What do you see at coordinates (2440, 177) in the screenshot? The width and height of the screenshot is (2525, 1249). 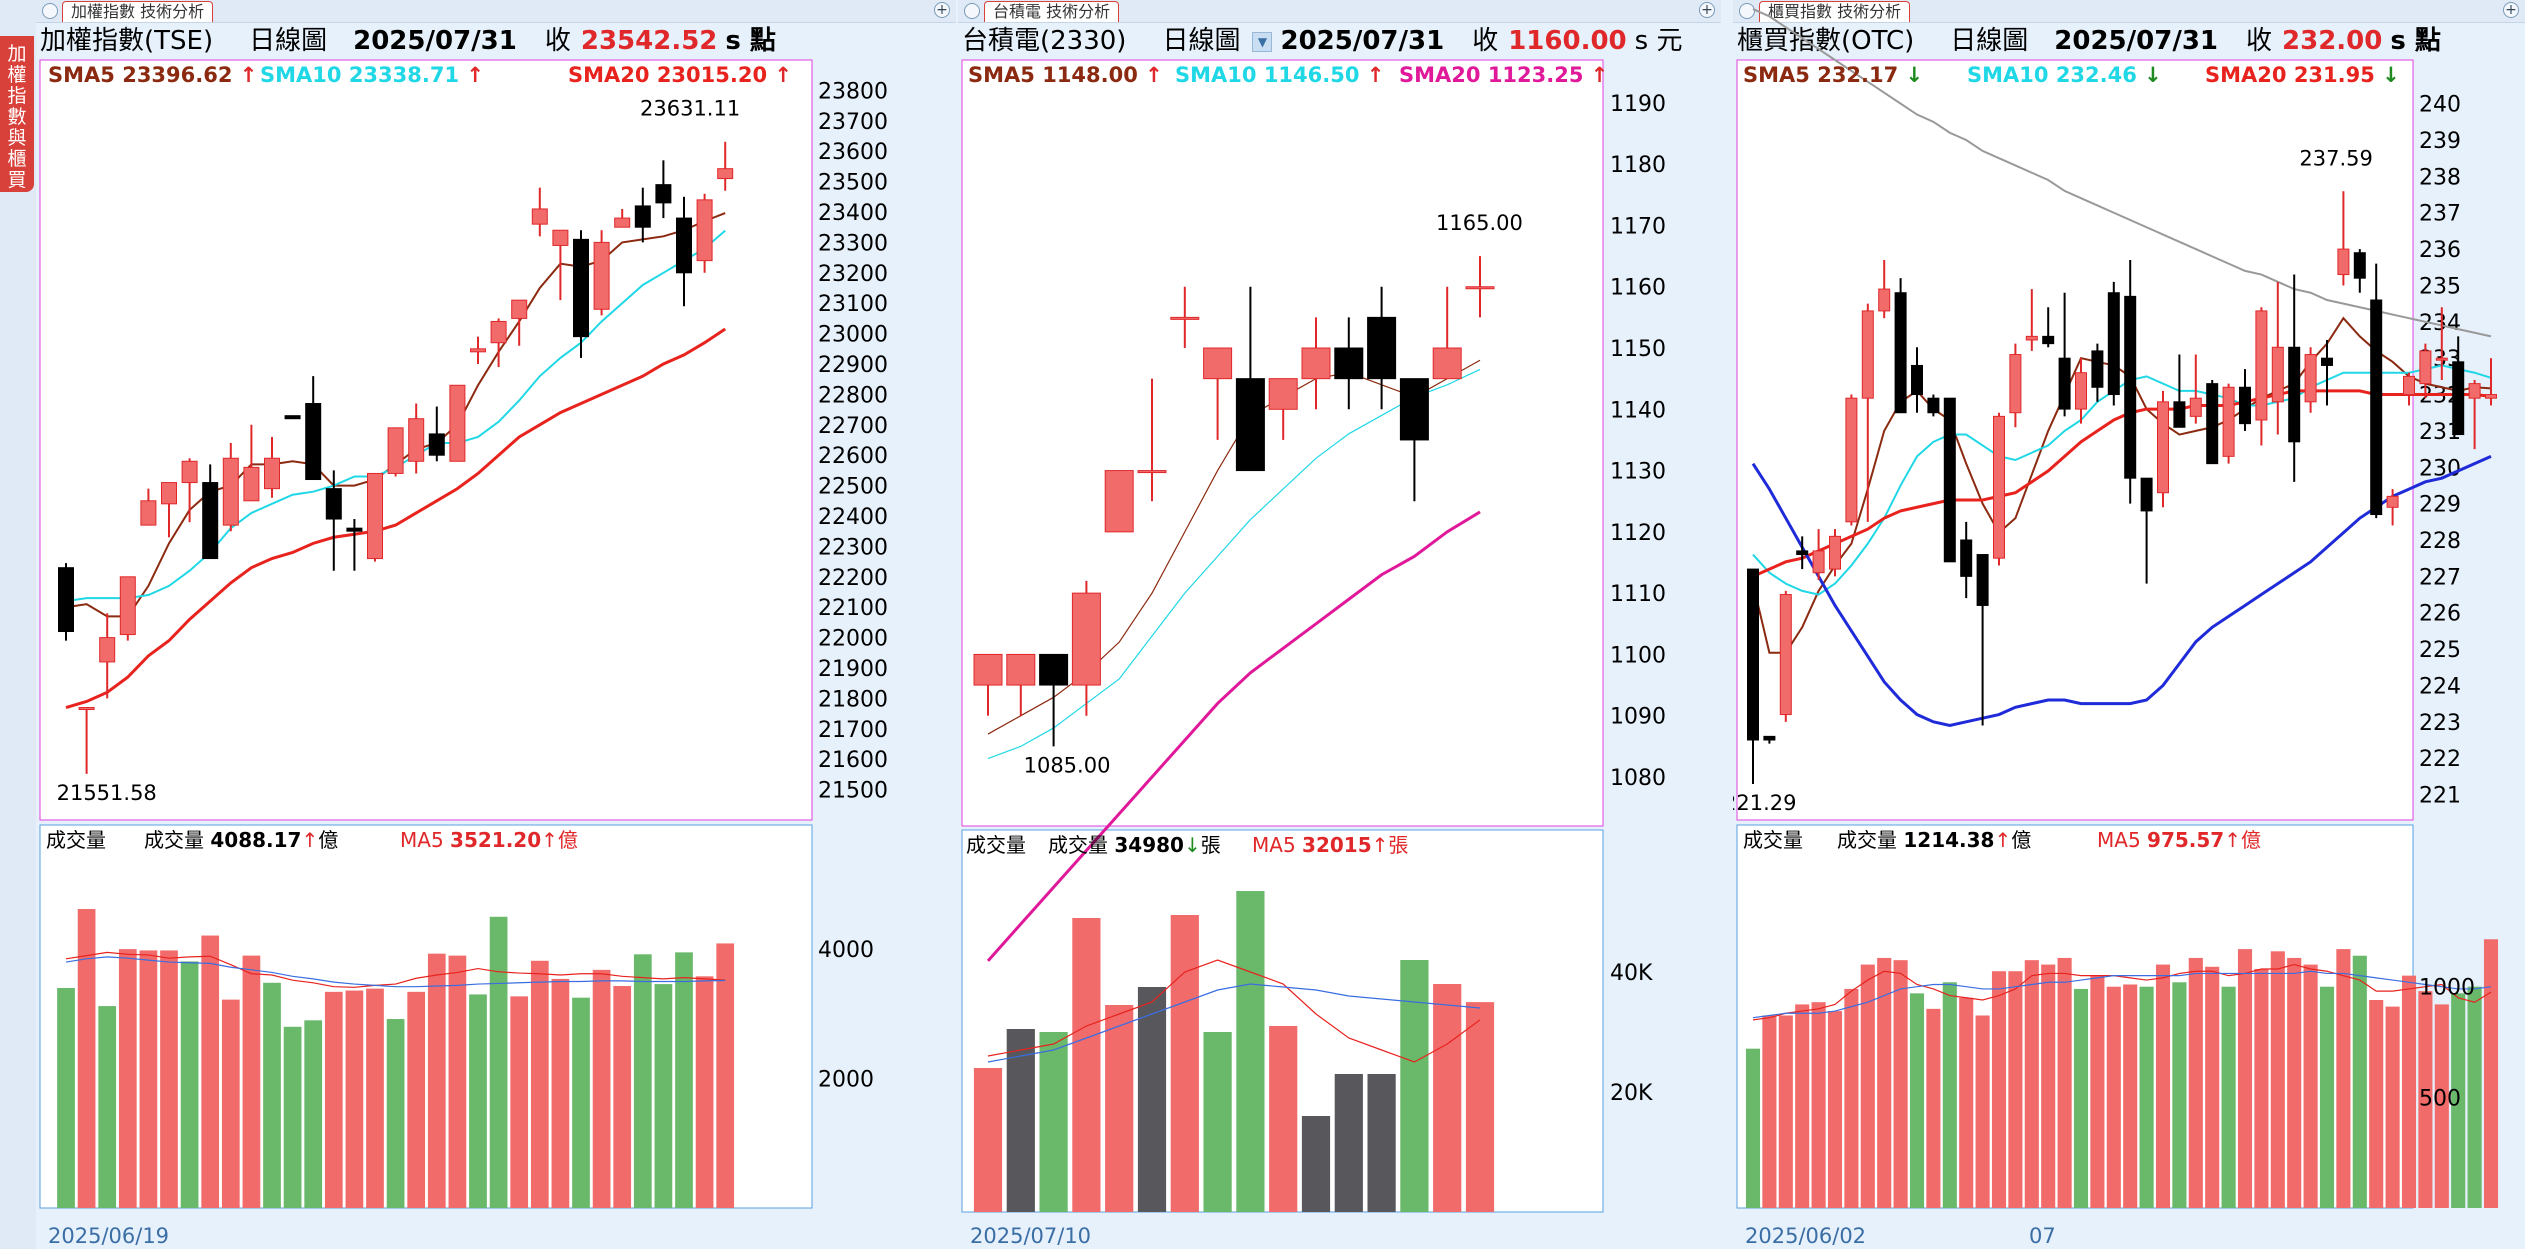 I see `y-tick-label: 238` at bounding box center [2440, 177].